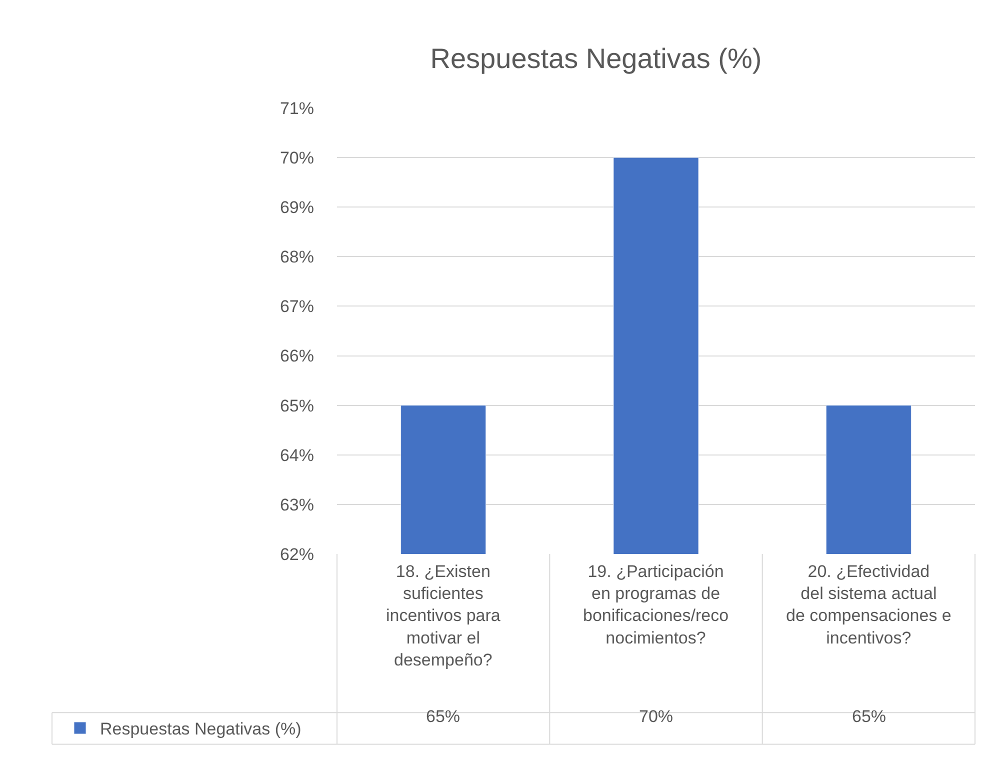 The width and height of the screenshot is (994, 758). Describe the element at coordinates (297, 504) in the screenshot. I see `y-tick-label: 63%` at that location.